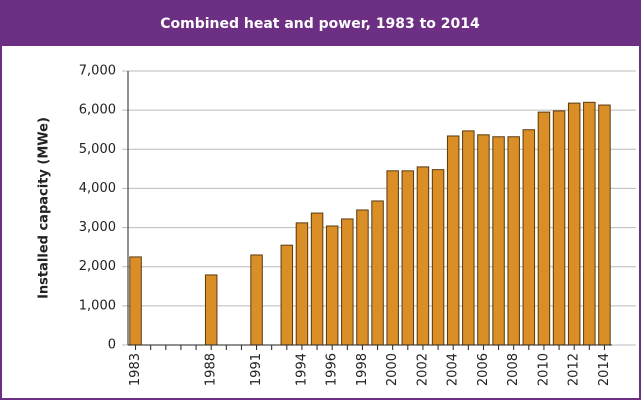  I want to click on x-tick-label: 1983, so click(135, 369).